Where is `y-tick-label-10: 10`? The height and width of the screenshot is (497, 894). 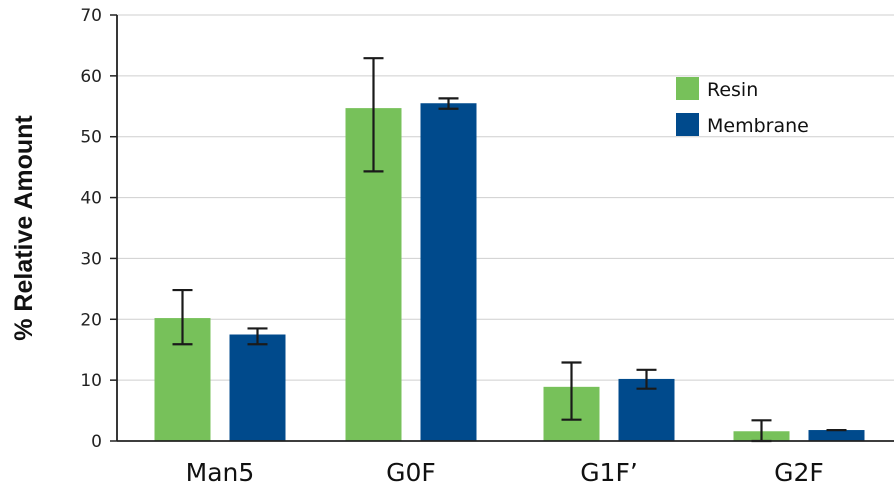
y-tick-label-10: 10 is located at coordinates (91, 381).